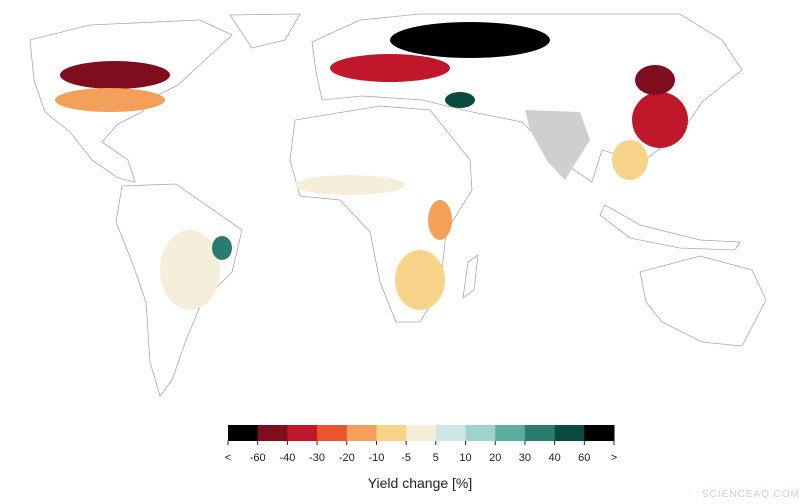 Image resolution: width=800 pixels, height=504 pixels. What do you see at coordinates (655, 80) in the screenshot?
I see `china-north-patch` at bounding box center [655, 80].